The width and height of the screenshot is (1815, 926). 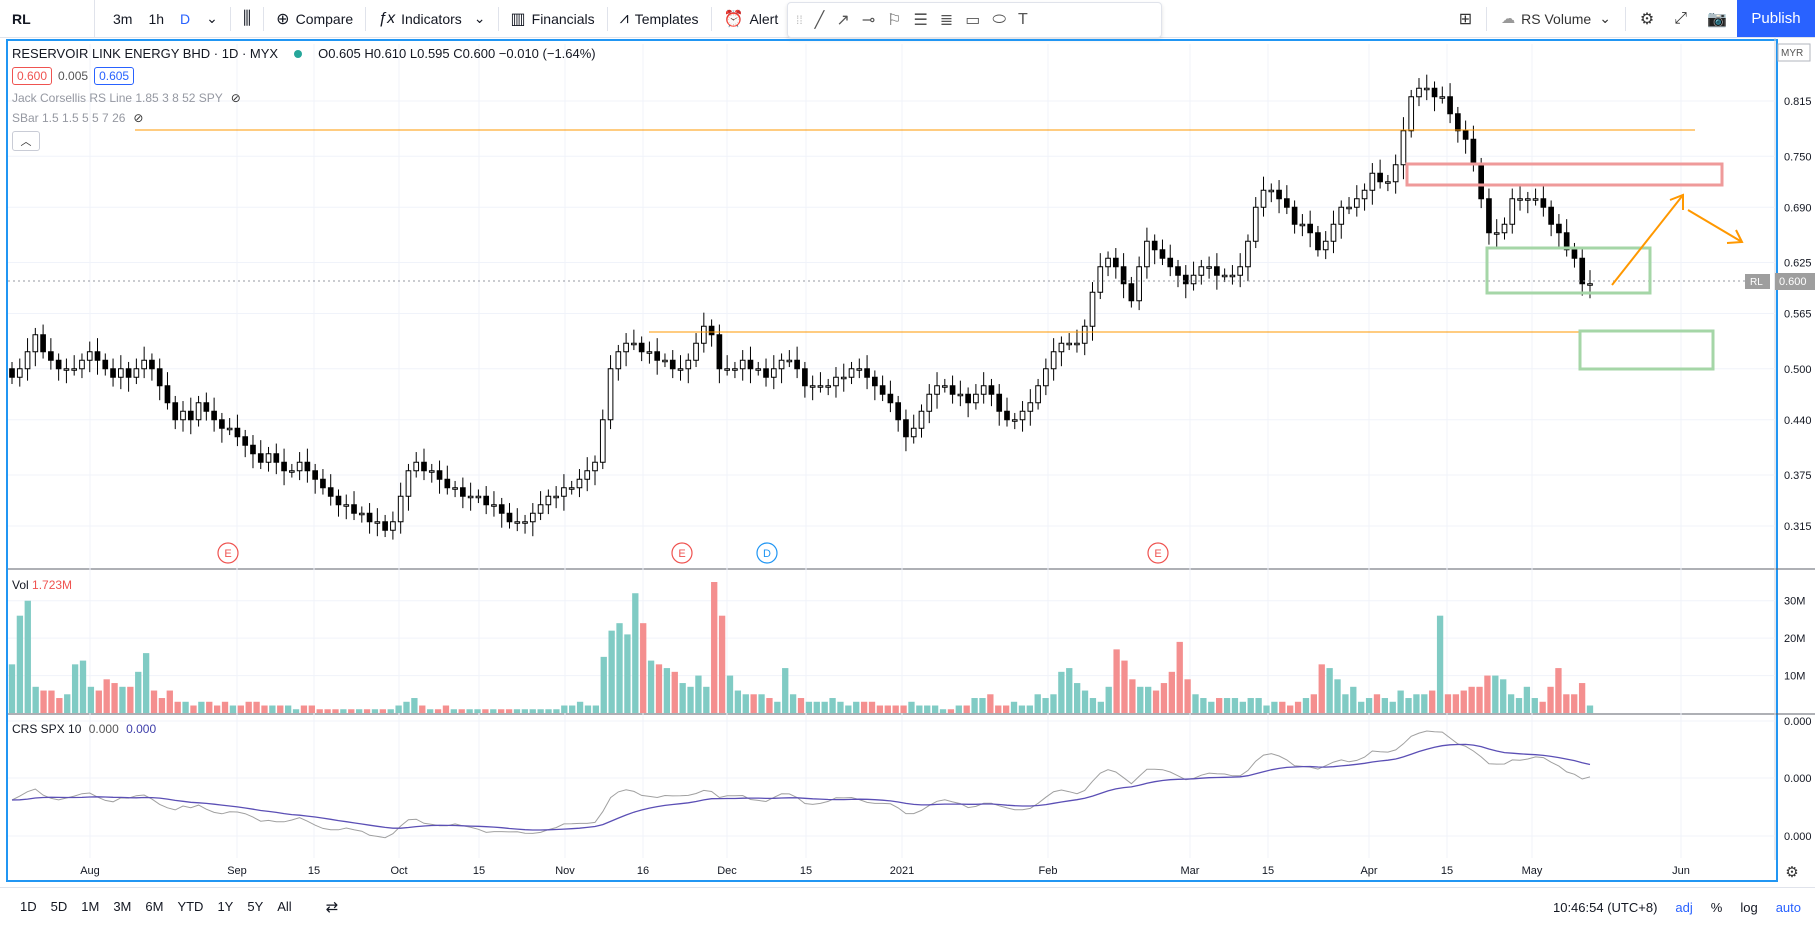 I want to click on target-zone-box, so click(x=1646, y=350).